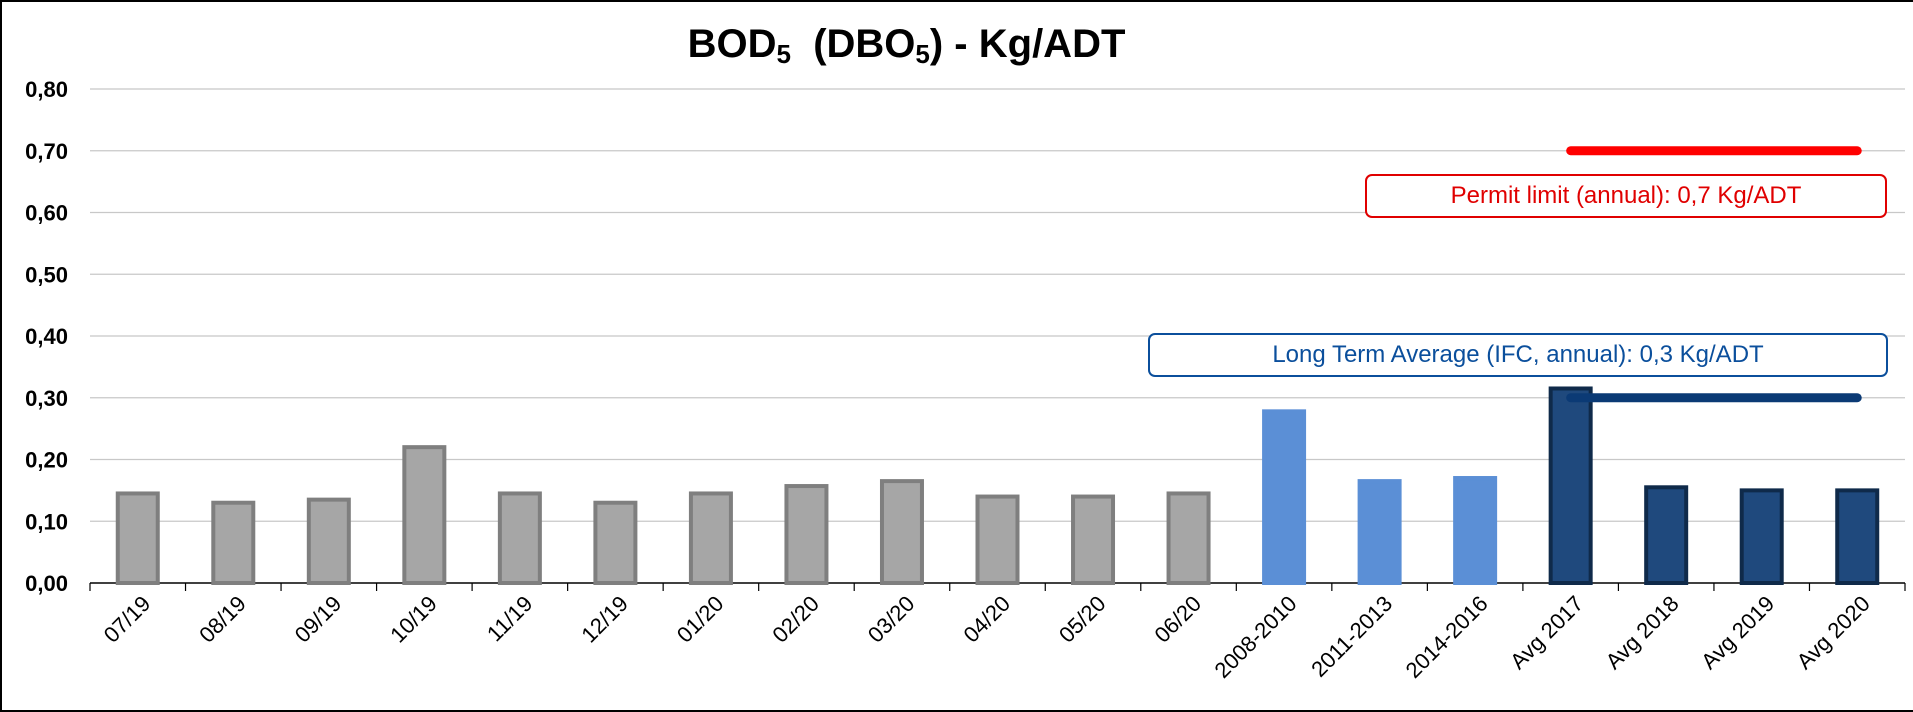 This screenshot has width=1913, height=712. Describe the element at coordinates (509, 618) in the screenshot. I see `x-tick-label: 11/19` at that location.